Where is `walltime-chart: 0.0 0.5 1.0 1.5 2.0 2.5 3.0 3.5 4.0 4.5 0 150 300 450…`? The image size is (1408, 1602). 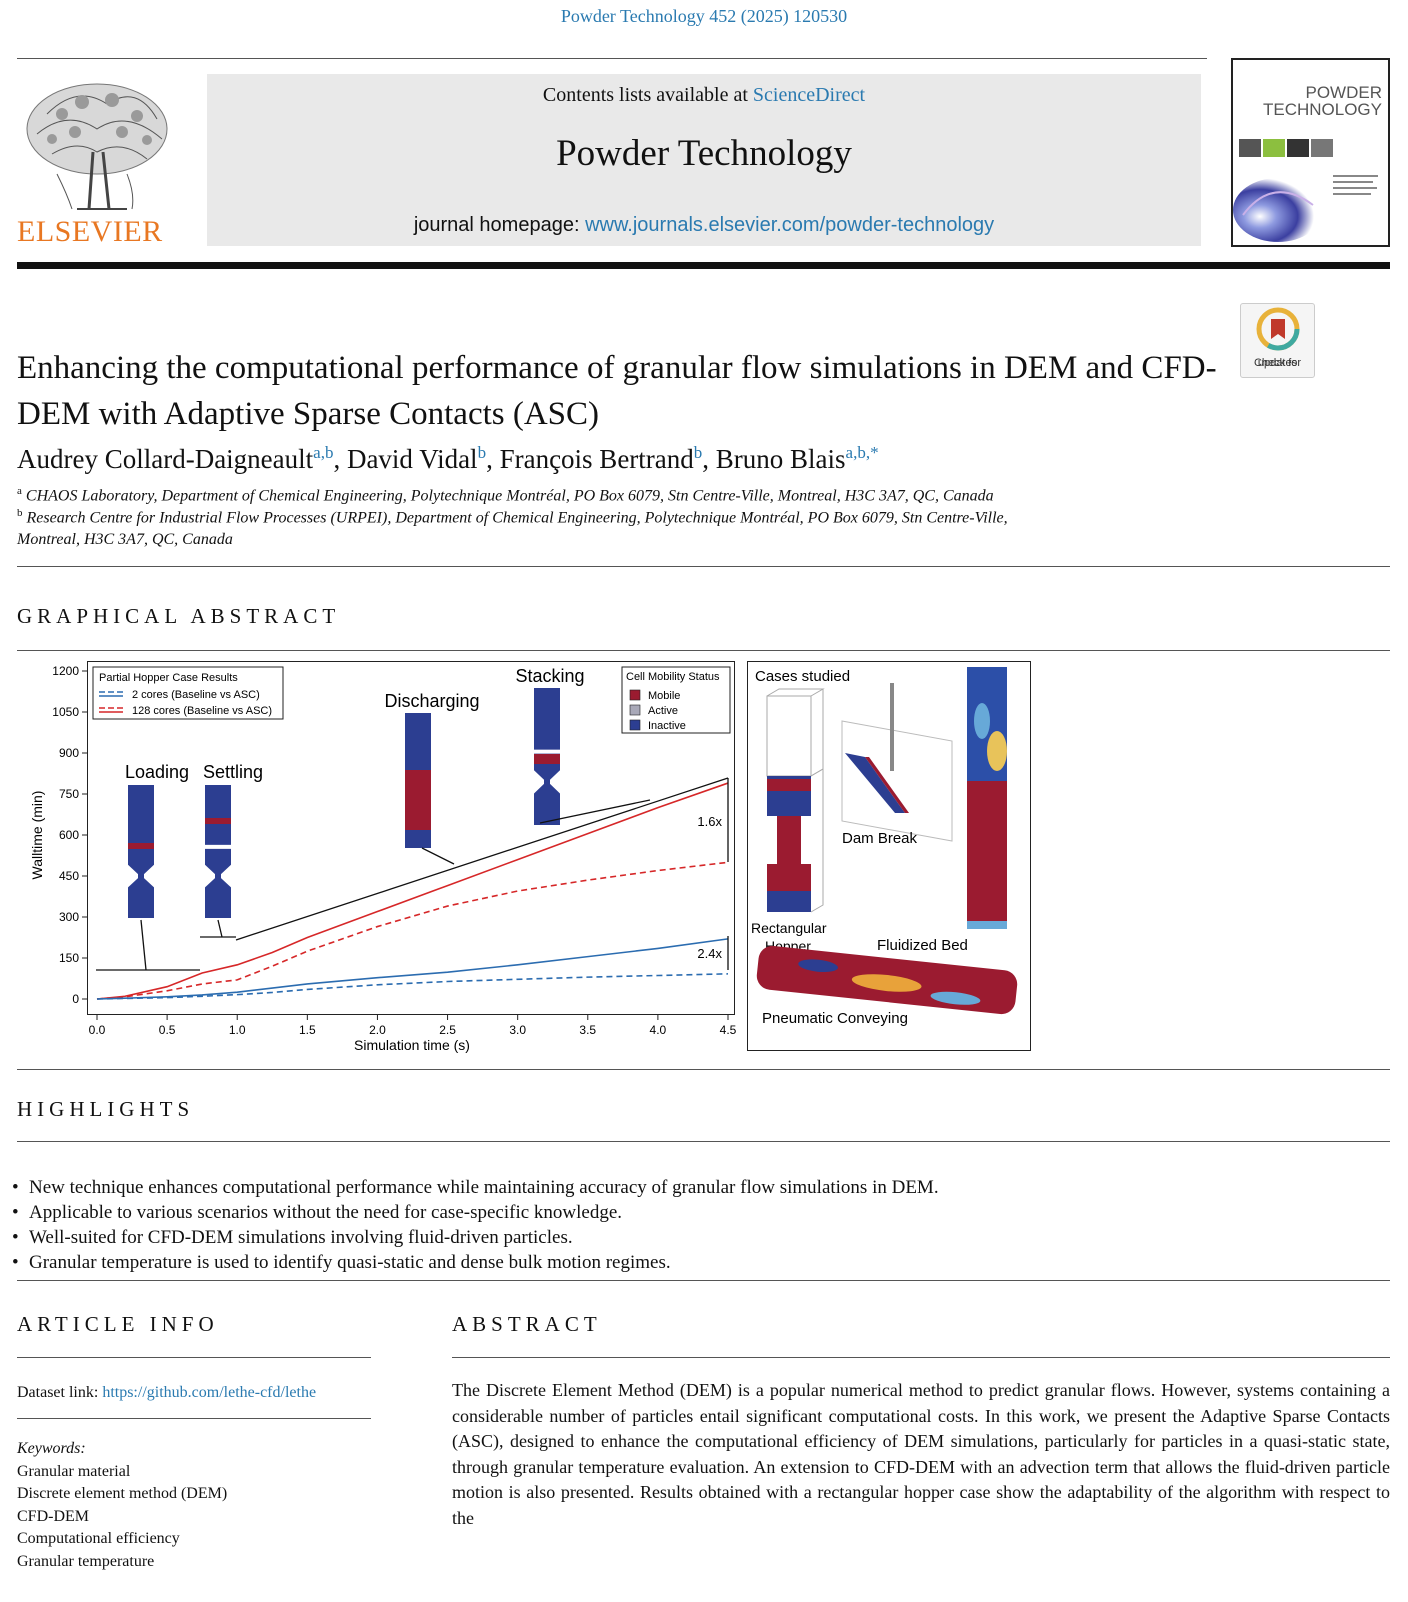
walltime-chart: 0.0 0.5 1.0 1.5 2.0 2.5 3.0 3.5 4.0 4.5 0 150 300 450… is located at coordinates (383, 858).